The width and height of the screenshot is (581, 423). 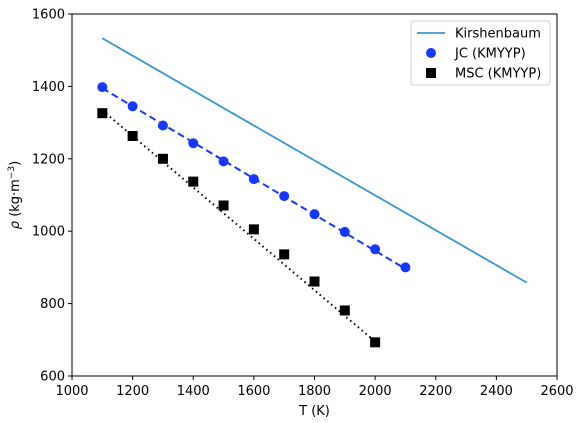 I want to click on x-tick-label: 1200, so click(x=132, y=391).